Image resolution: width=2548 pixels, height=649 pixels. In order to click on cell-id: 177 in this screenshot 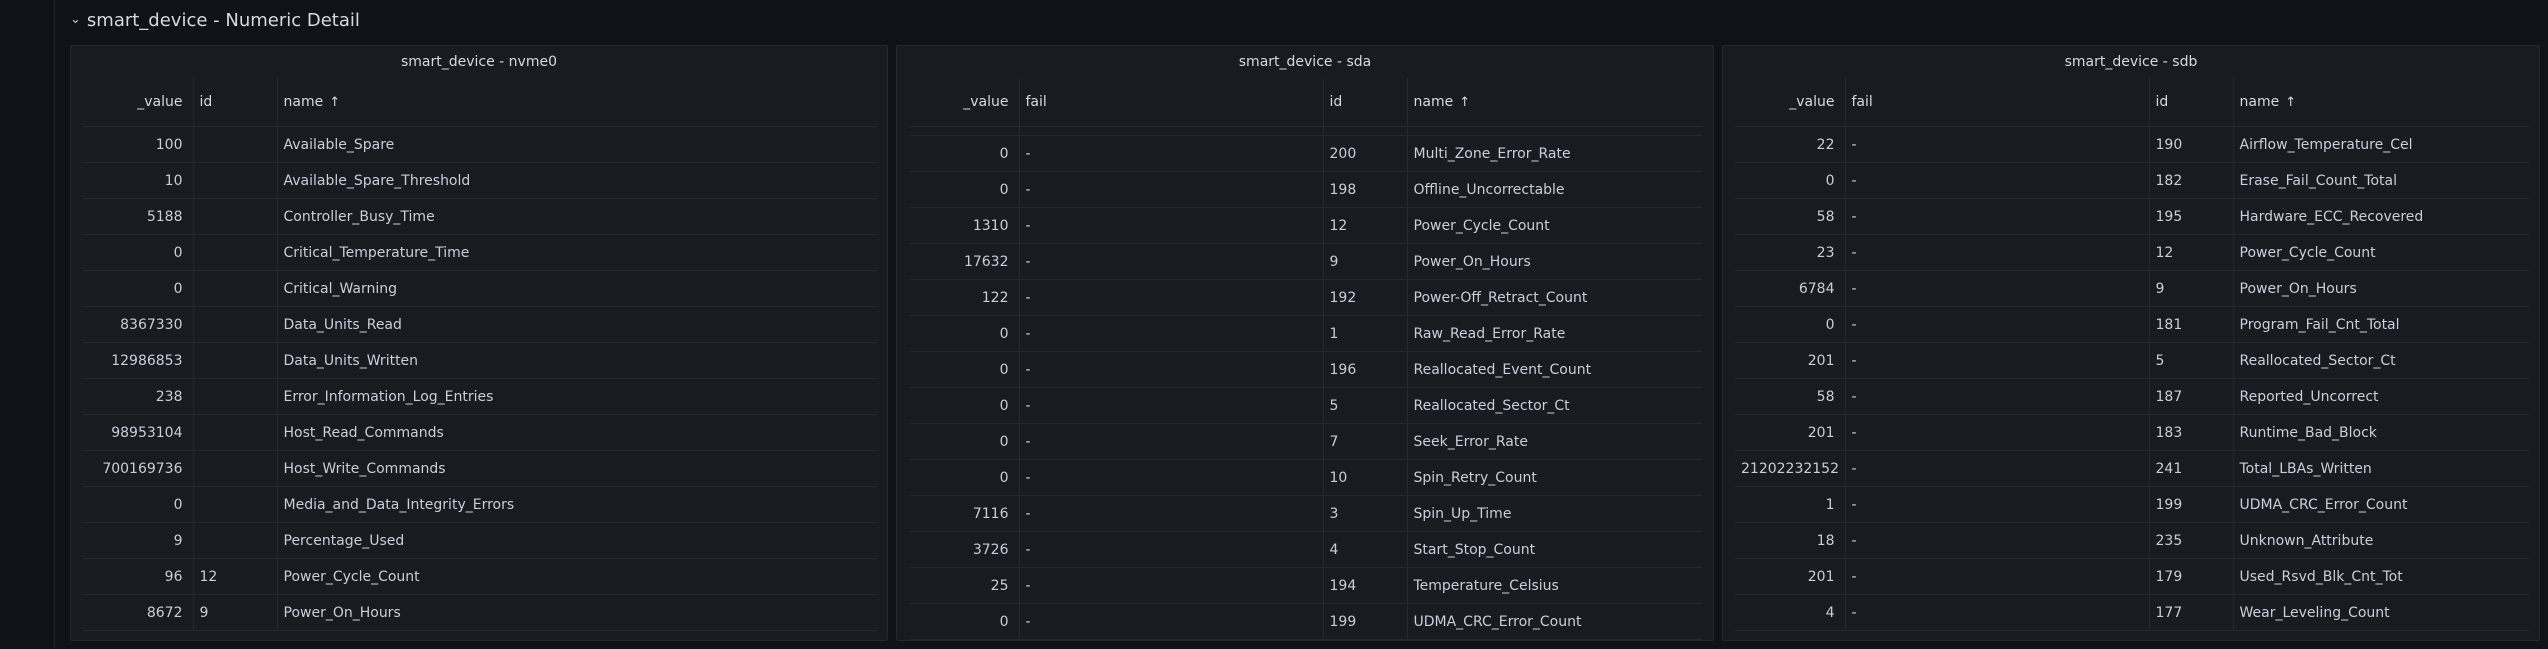, I will do `click(2191, 612)`.